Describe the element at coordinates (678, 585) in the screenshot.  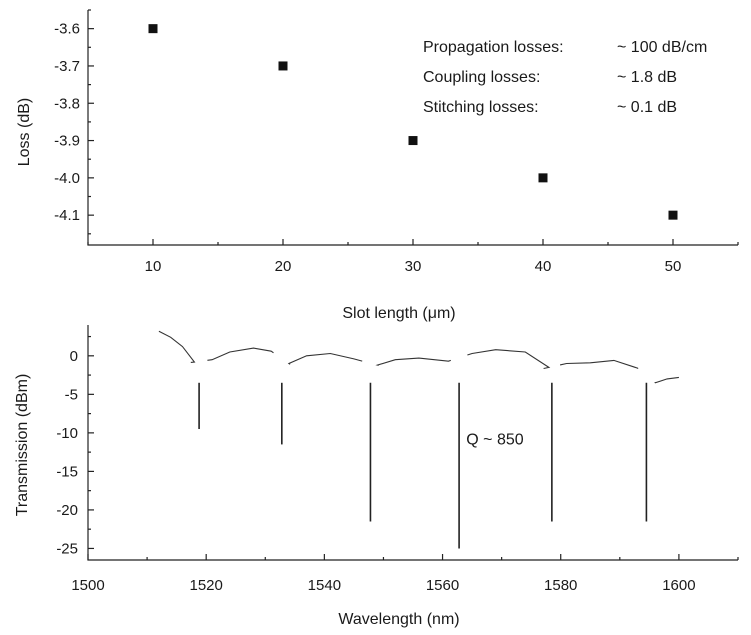
I see `bottom-x-tick-label: 1600` at that location.